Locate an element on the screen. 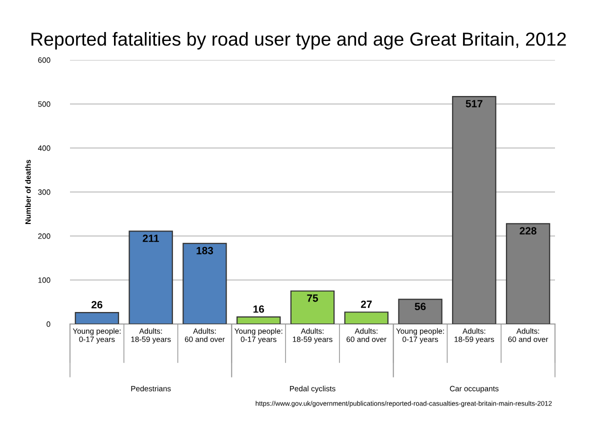 Image resolution: width=592 pixels, height=442 pixels. data-label: 211 is located at coordinates (150, 238).